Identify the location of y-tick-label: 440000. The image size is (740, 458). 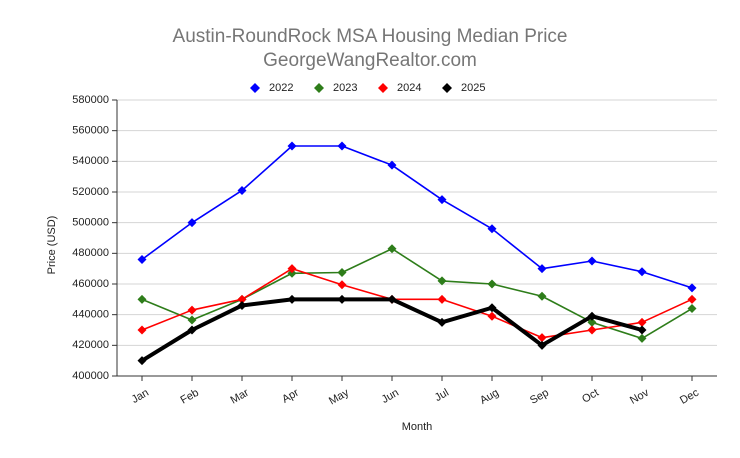
(90, 315).